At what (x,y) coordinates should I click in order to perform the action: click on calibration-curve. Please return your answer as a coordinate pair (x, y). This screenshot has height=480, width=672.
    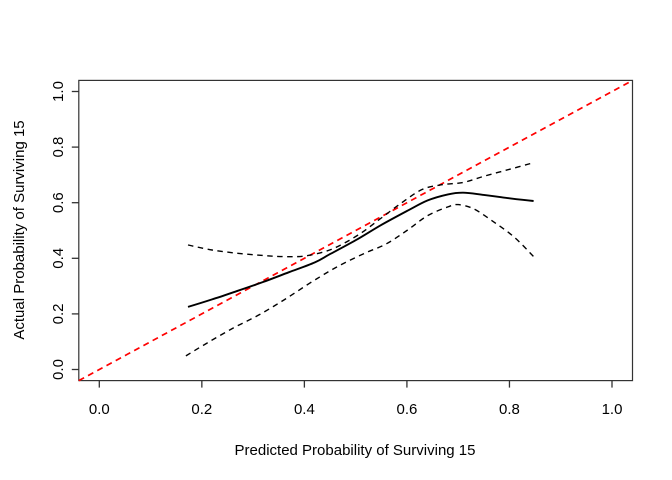
    Looking at the image, I should click on (360, 249).